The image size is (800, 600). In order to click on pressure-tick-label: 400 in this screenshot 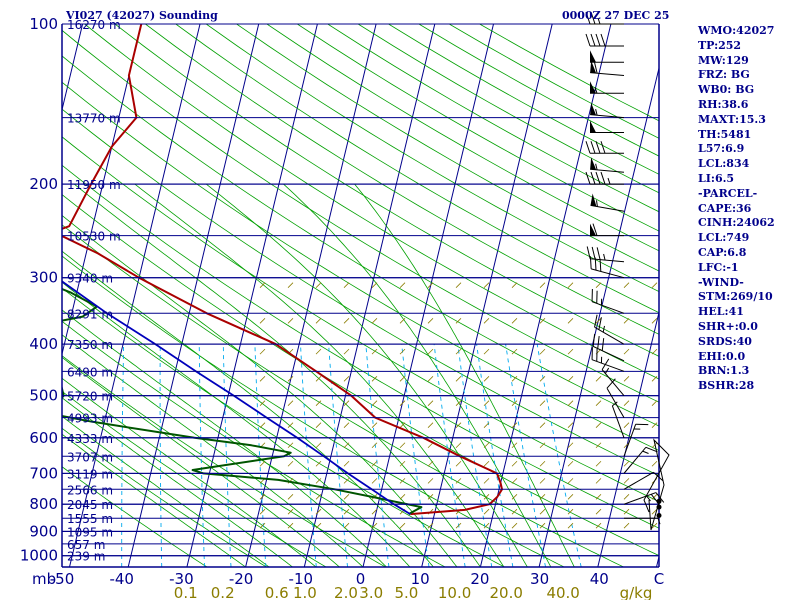, I will do `click(43, 344)`.